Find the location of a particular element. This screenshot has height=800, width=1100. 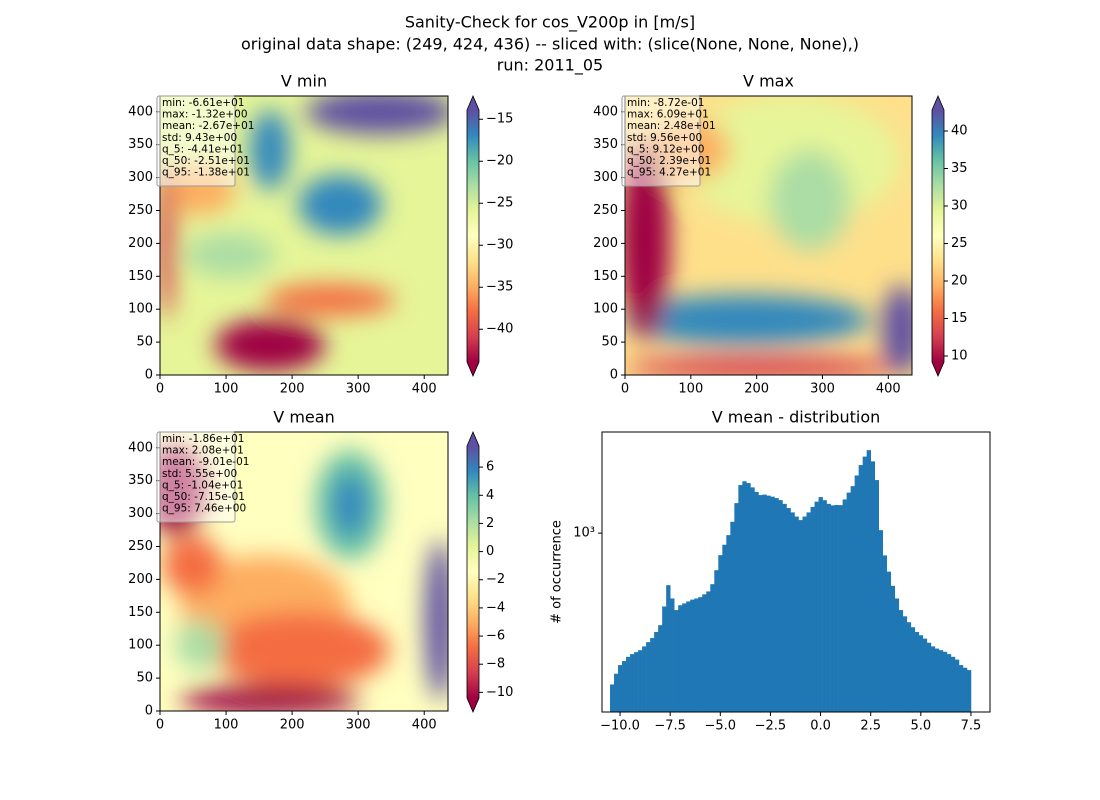

colorbar-tick-label: −15 is located at coordinates (499, 119).